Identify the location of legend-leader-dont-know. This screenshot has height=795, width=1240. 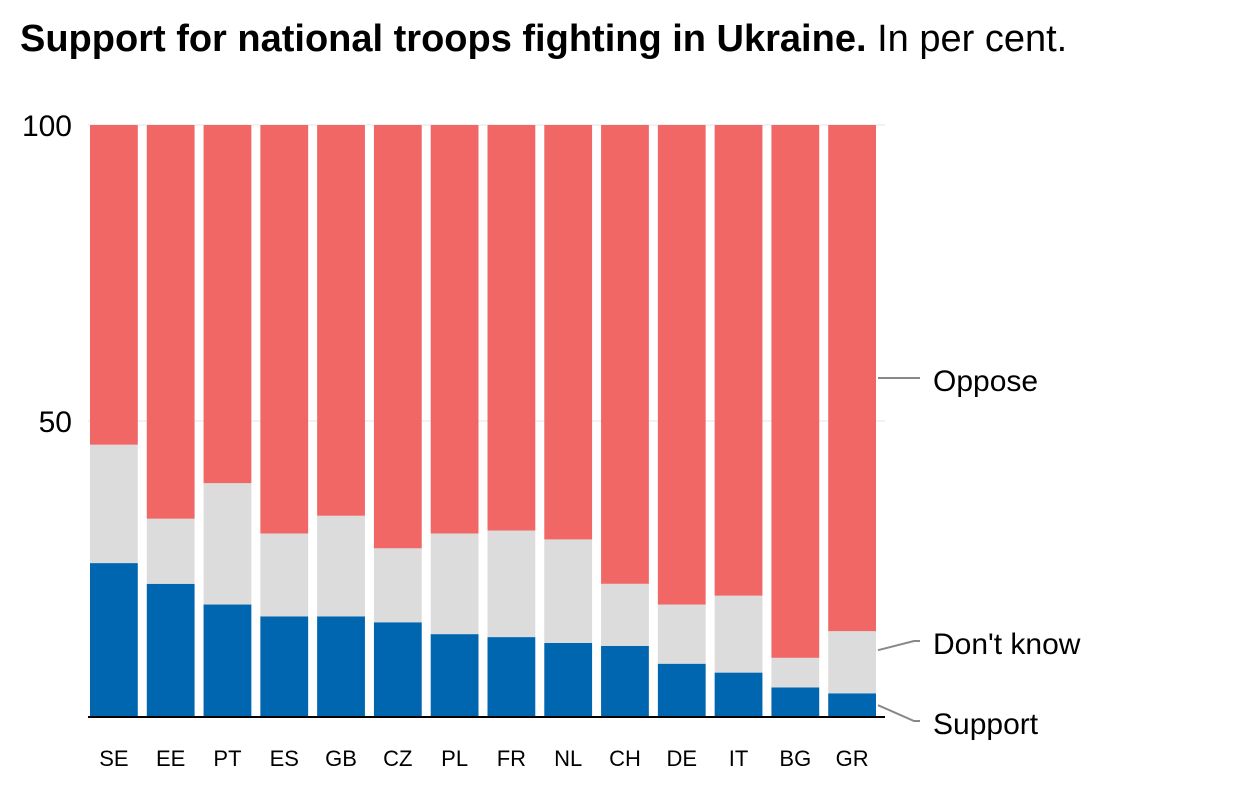
(898, 646).